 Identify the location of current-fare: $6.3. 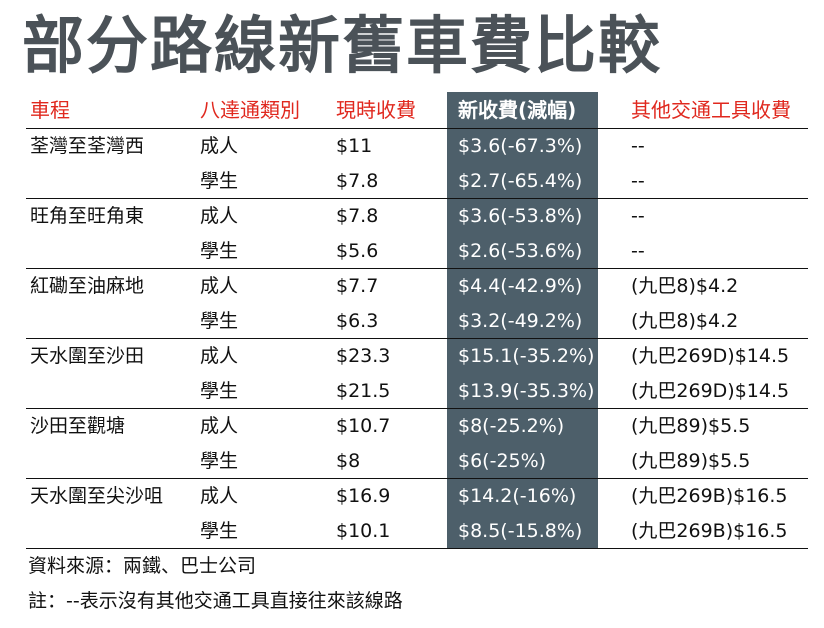
(357, 321).